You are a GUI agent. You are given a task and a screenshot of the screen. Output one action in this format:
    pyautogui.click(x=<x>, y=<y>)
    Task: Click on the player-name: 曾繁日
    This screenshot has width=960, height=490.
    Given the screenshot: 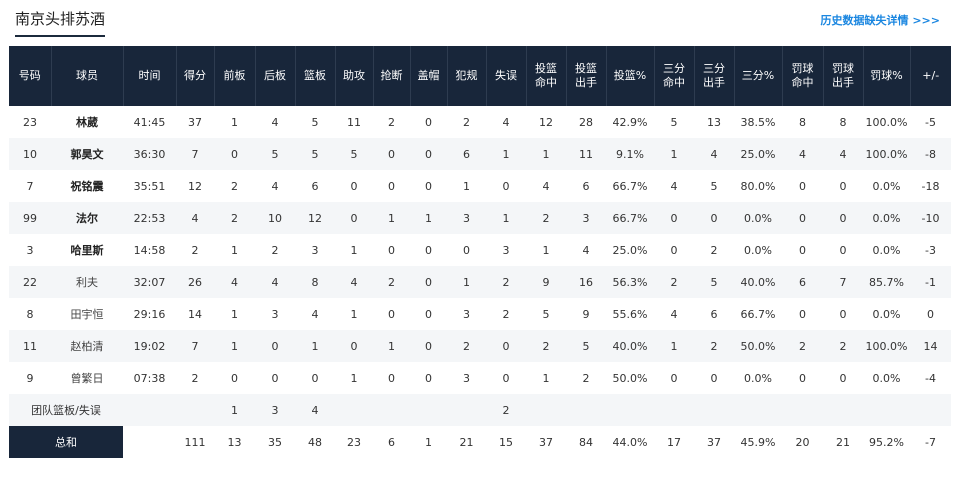 What is the action you would take?
    pyautogui.click(x=87, y=378)
    